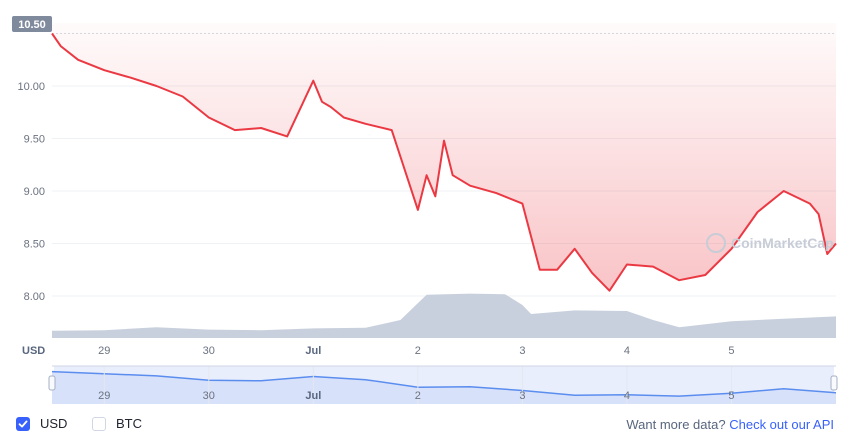 Image resolution: width=850 pixels, height=445 pixels. I want to click on price-tag-box, so click(32, 24).